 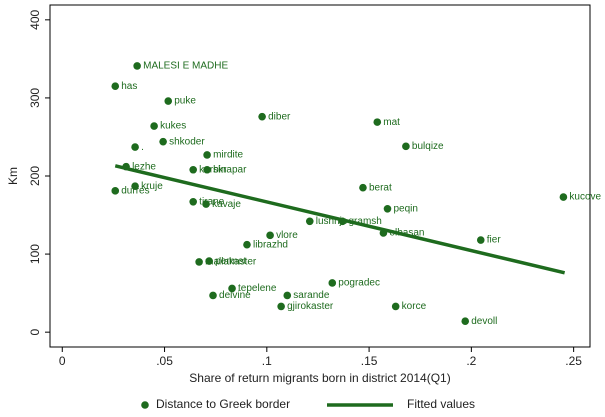 What do you see at coordinates (270, 244) in the screenshot?
I see `point-label: librazhd` at bounding box center [270, 244].